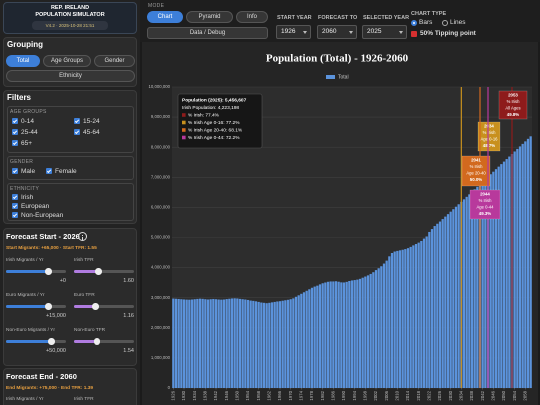 The height and width of the screenshot is (405, 540). Describe the element at coordinates (28, 341) in the screenshot. I see `slider-fill` at that location.